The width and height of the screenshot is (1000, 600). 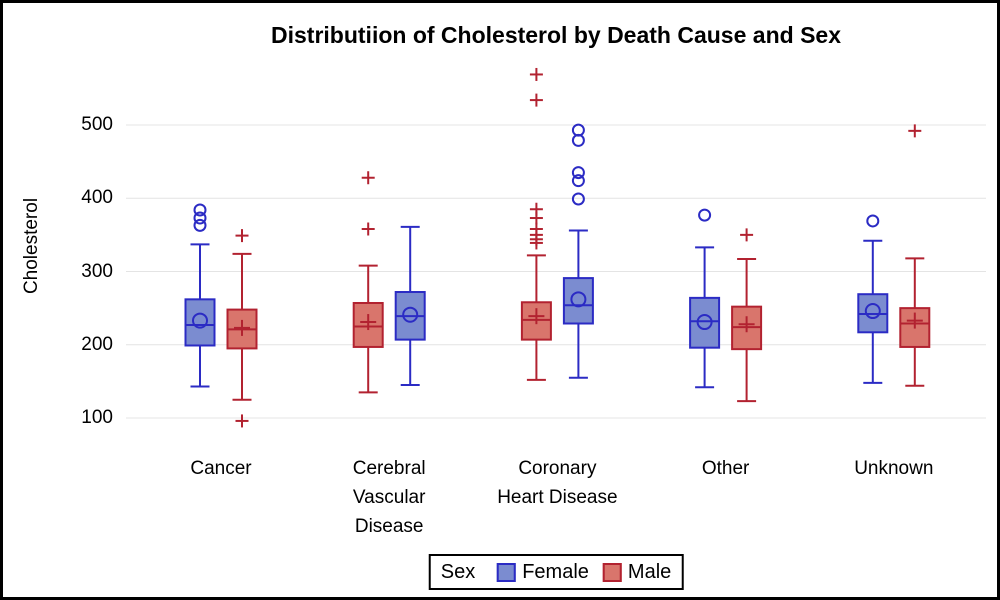 I want to click on x-category-label-3: Coronary Heart Disease, so click(x=557, y=483).